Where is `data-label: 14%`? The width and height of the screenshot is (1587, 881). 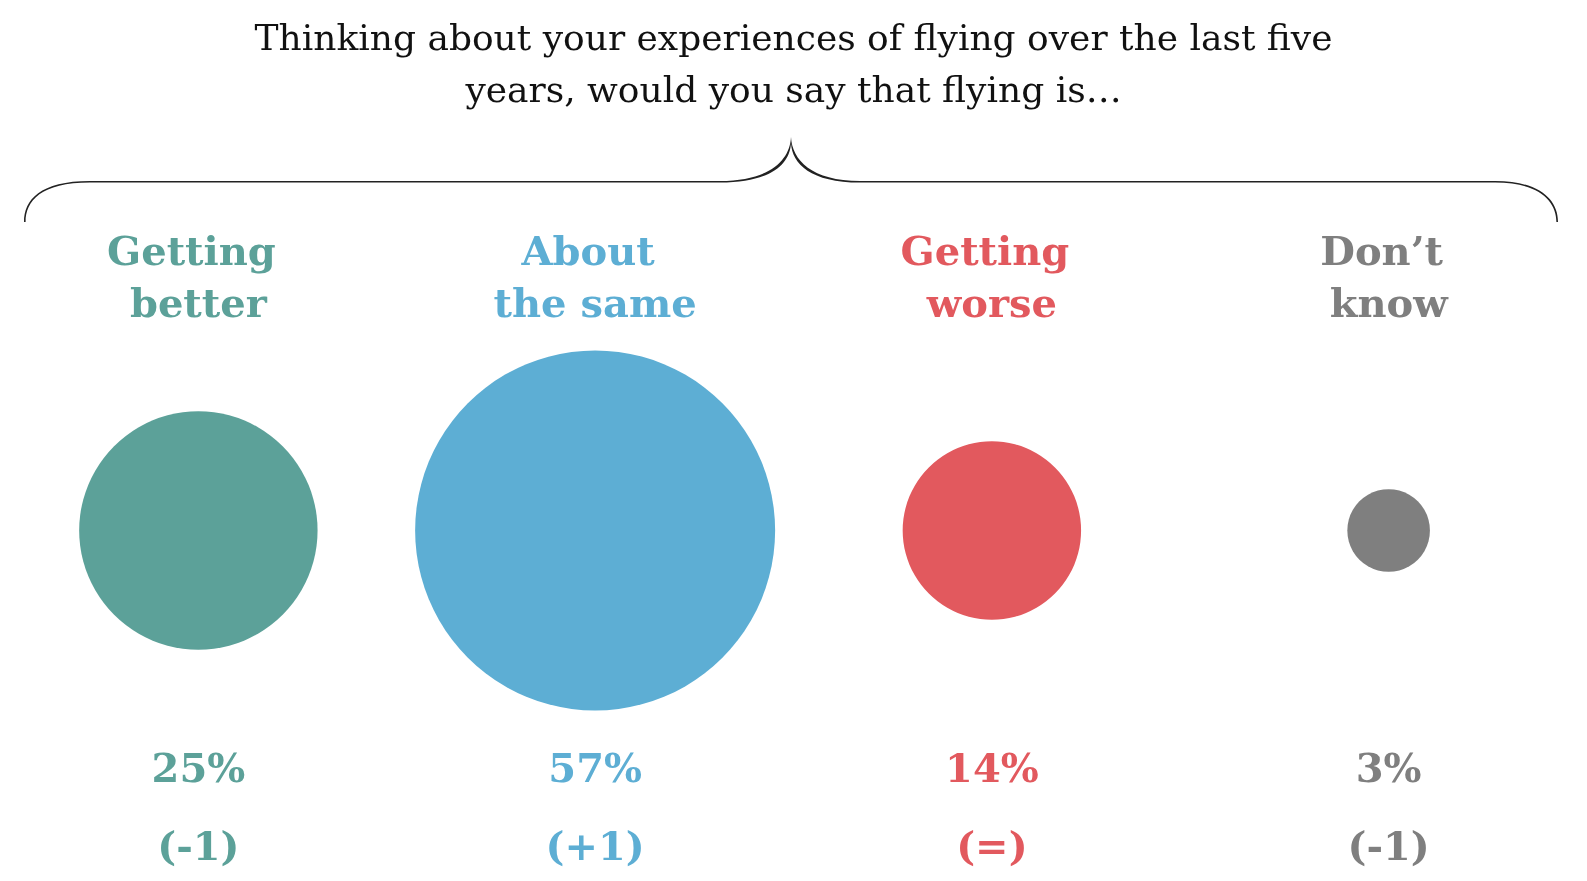 data-label: 14% is located at coordinates (992, 767).